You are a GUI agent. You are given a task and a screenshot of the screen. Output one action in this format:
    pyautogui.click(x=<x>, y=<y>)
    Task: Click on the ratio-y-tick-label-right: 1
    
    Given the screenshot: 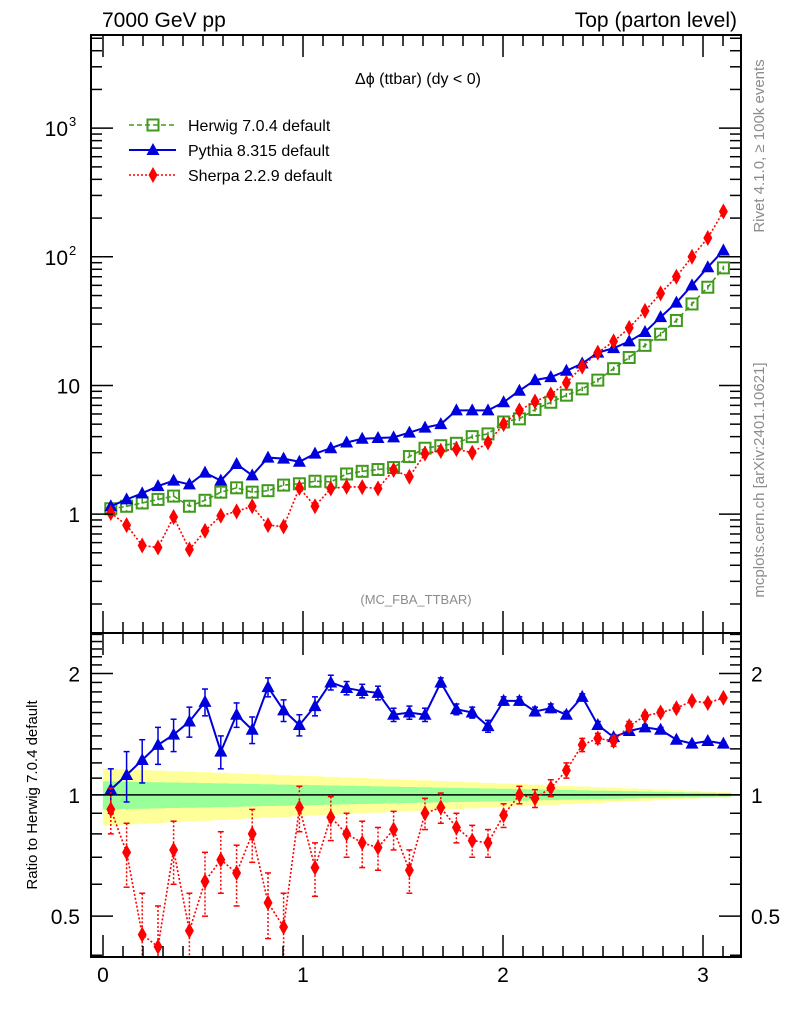 What is the action you would take?
    pyautogui.click(x=757, y=796)
    